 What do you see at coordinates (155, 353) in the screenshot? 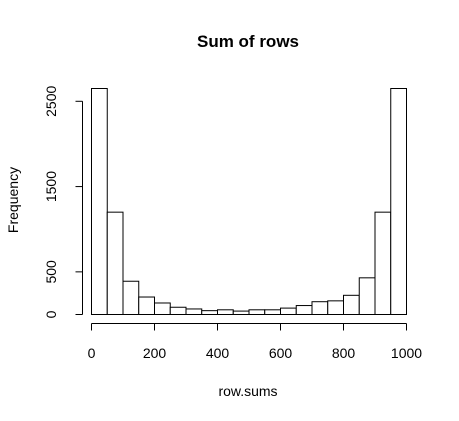
I see `x-tick-label: 200` at bounding box center [155, 353].